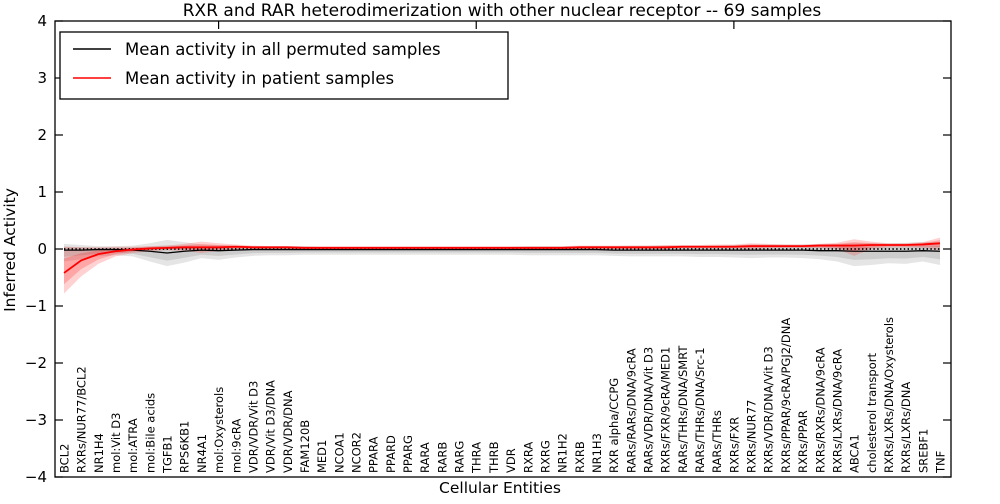  I want to click on series-lines, so click(502, 258).